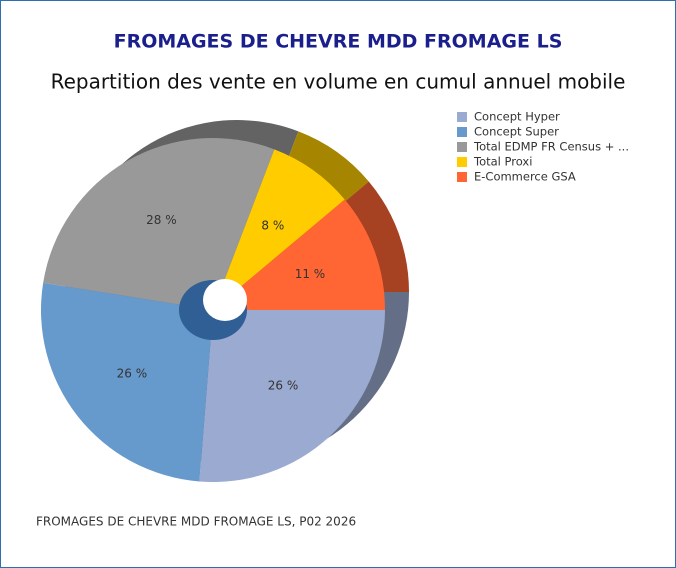  I want to click on data-label: 28 %, so click(161, 220).